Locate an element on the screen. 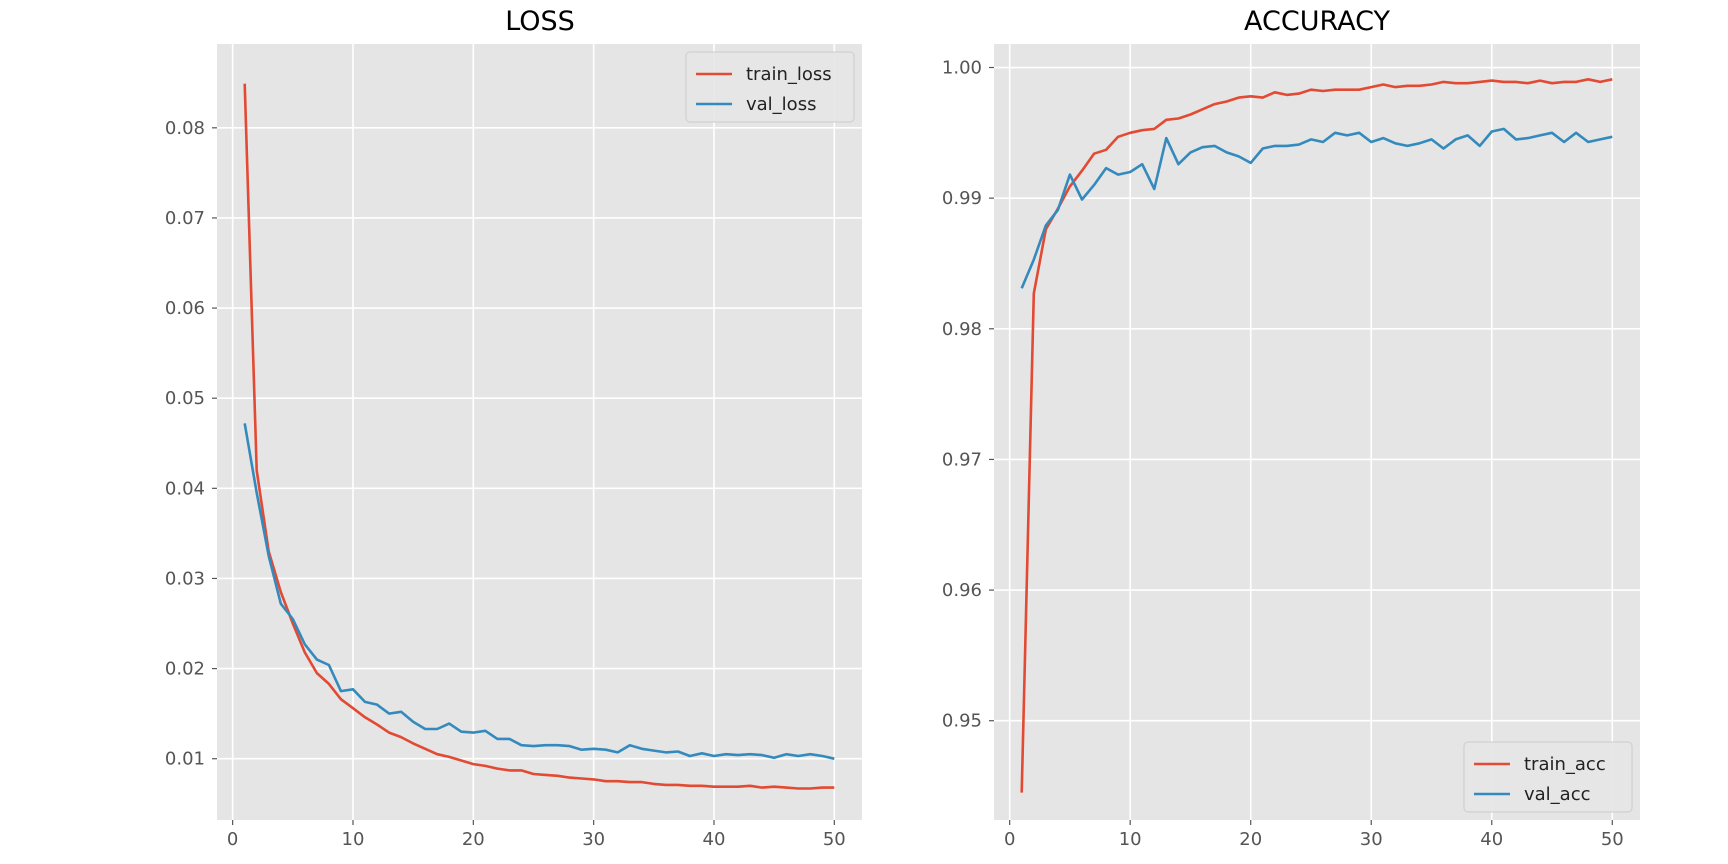  loss-xtick-label: 30 is located at coordinates (593, 839).